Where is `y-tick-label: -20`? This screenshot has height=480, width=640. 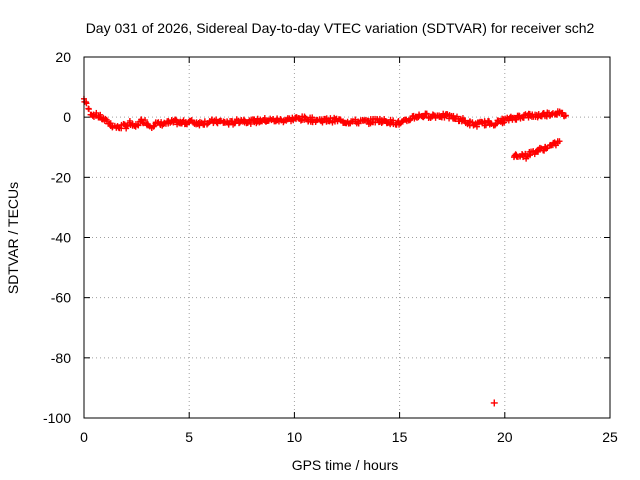
y-tick-label: -20 is located at coordinates (61, 177).